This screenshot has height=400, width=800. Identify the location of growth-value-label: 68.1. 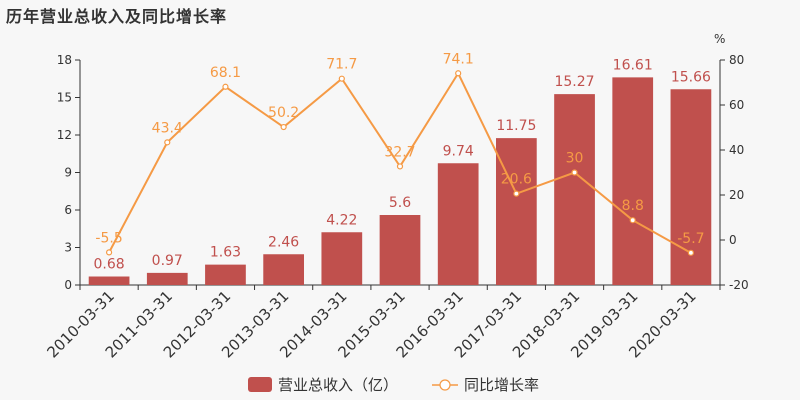
(225, 73).